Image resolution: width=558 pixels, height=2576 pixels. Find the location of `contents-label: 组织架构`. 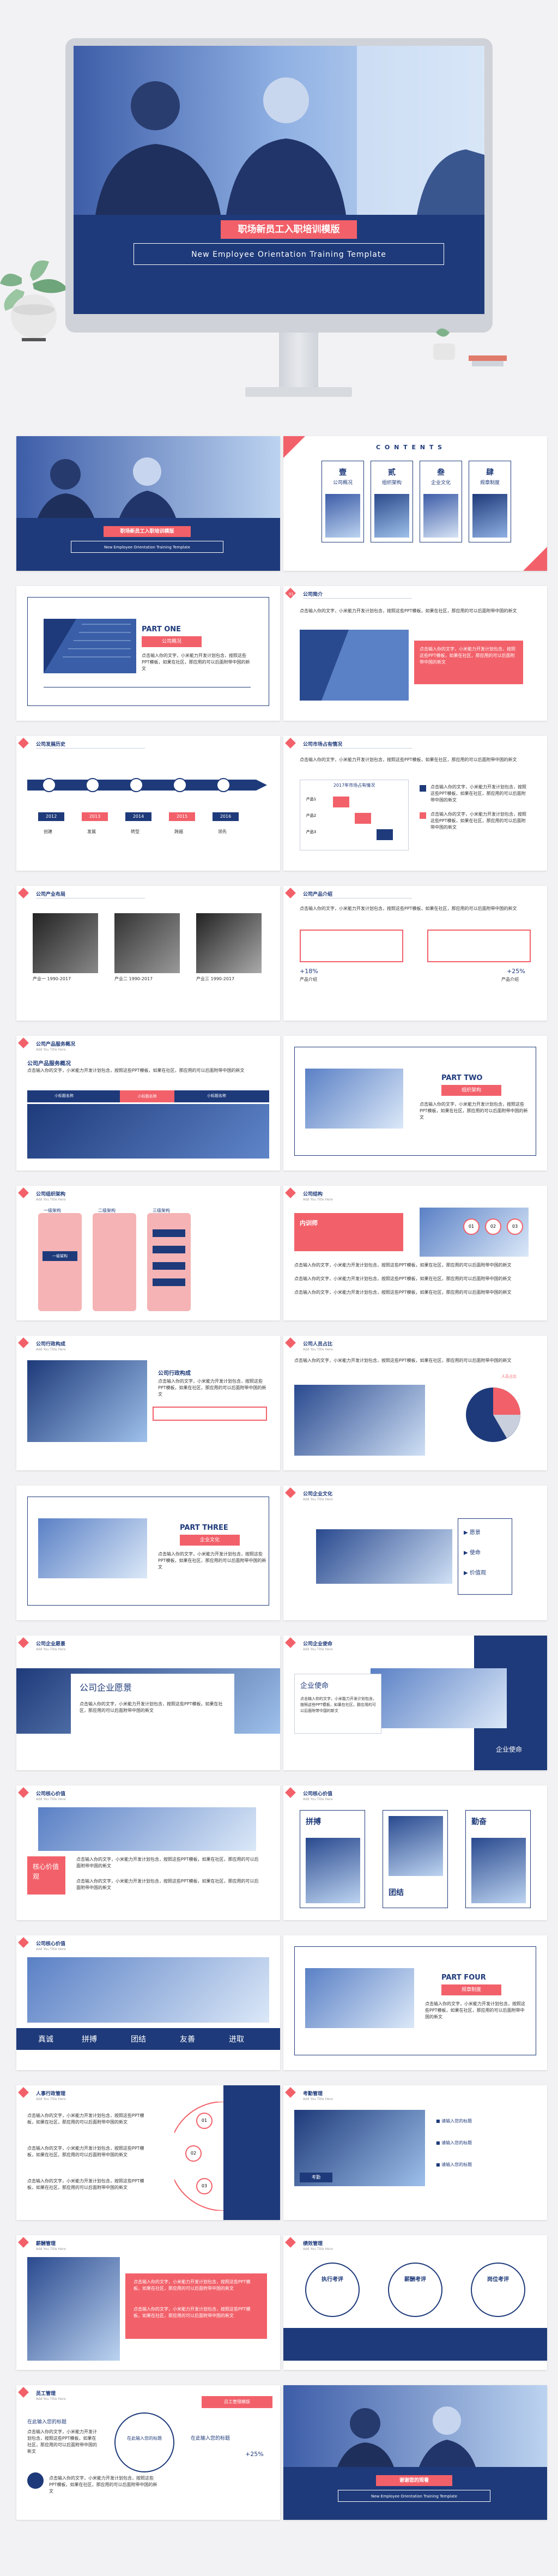

contents-label: 组织架构 is located at coordinates (391, 483).